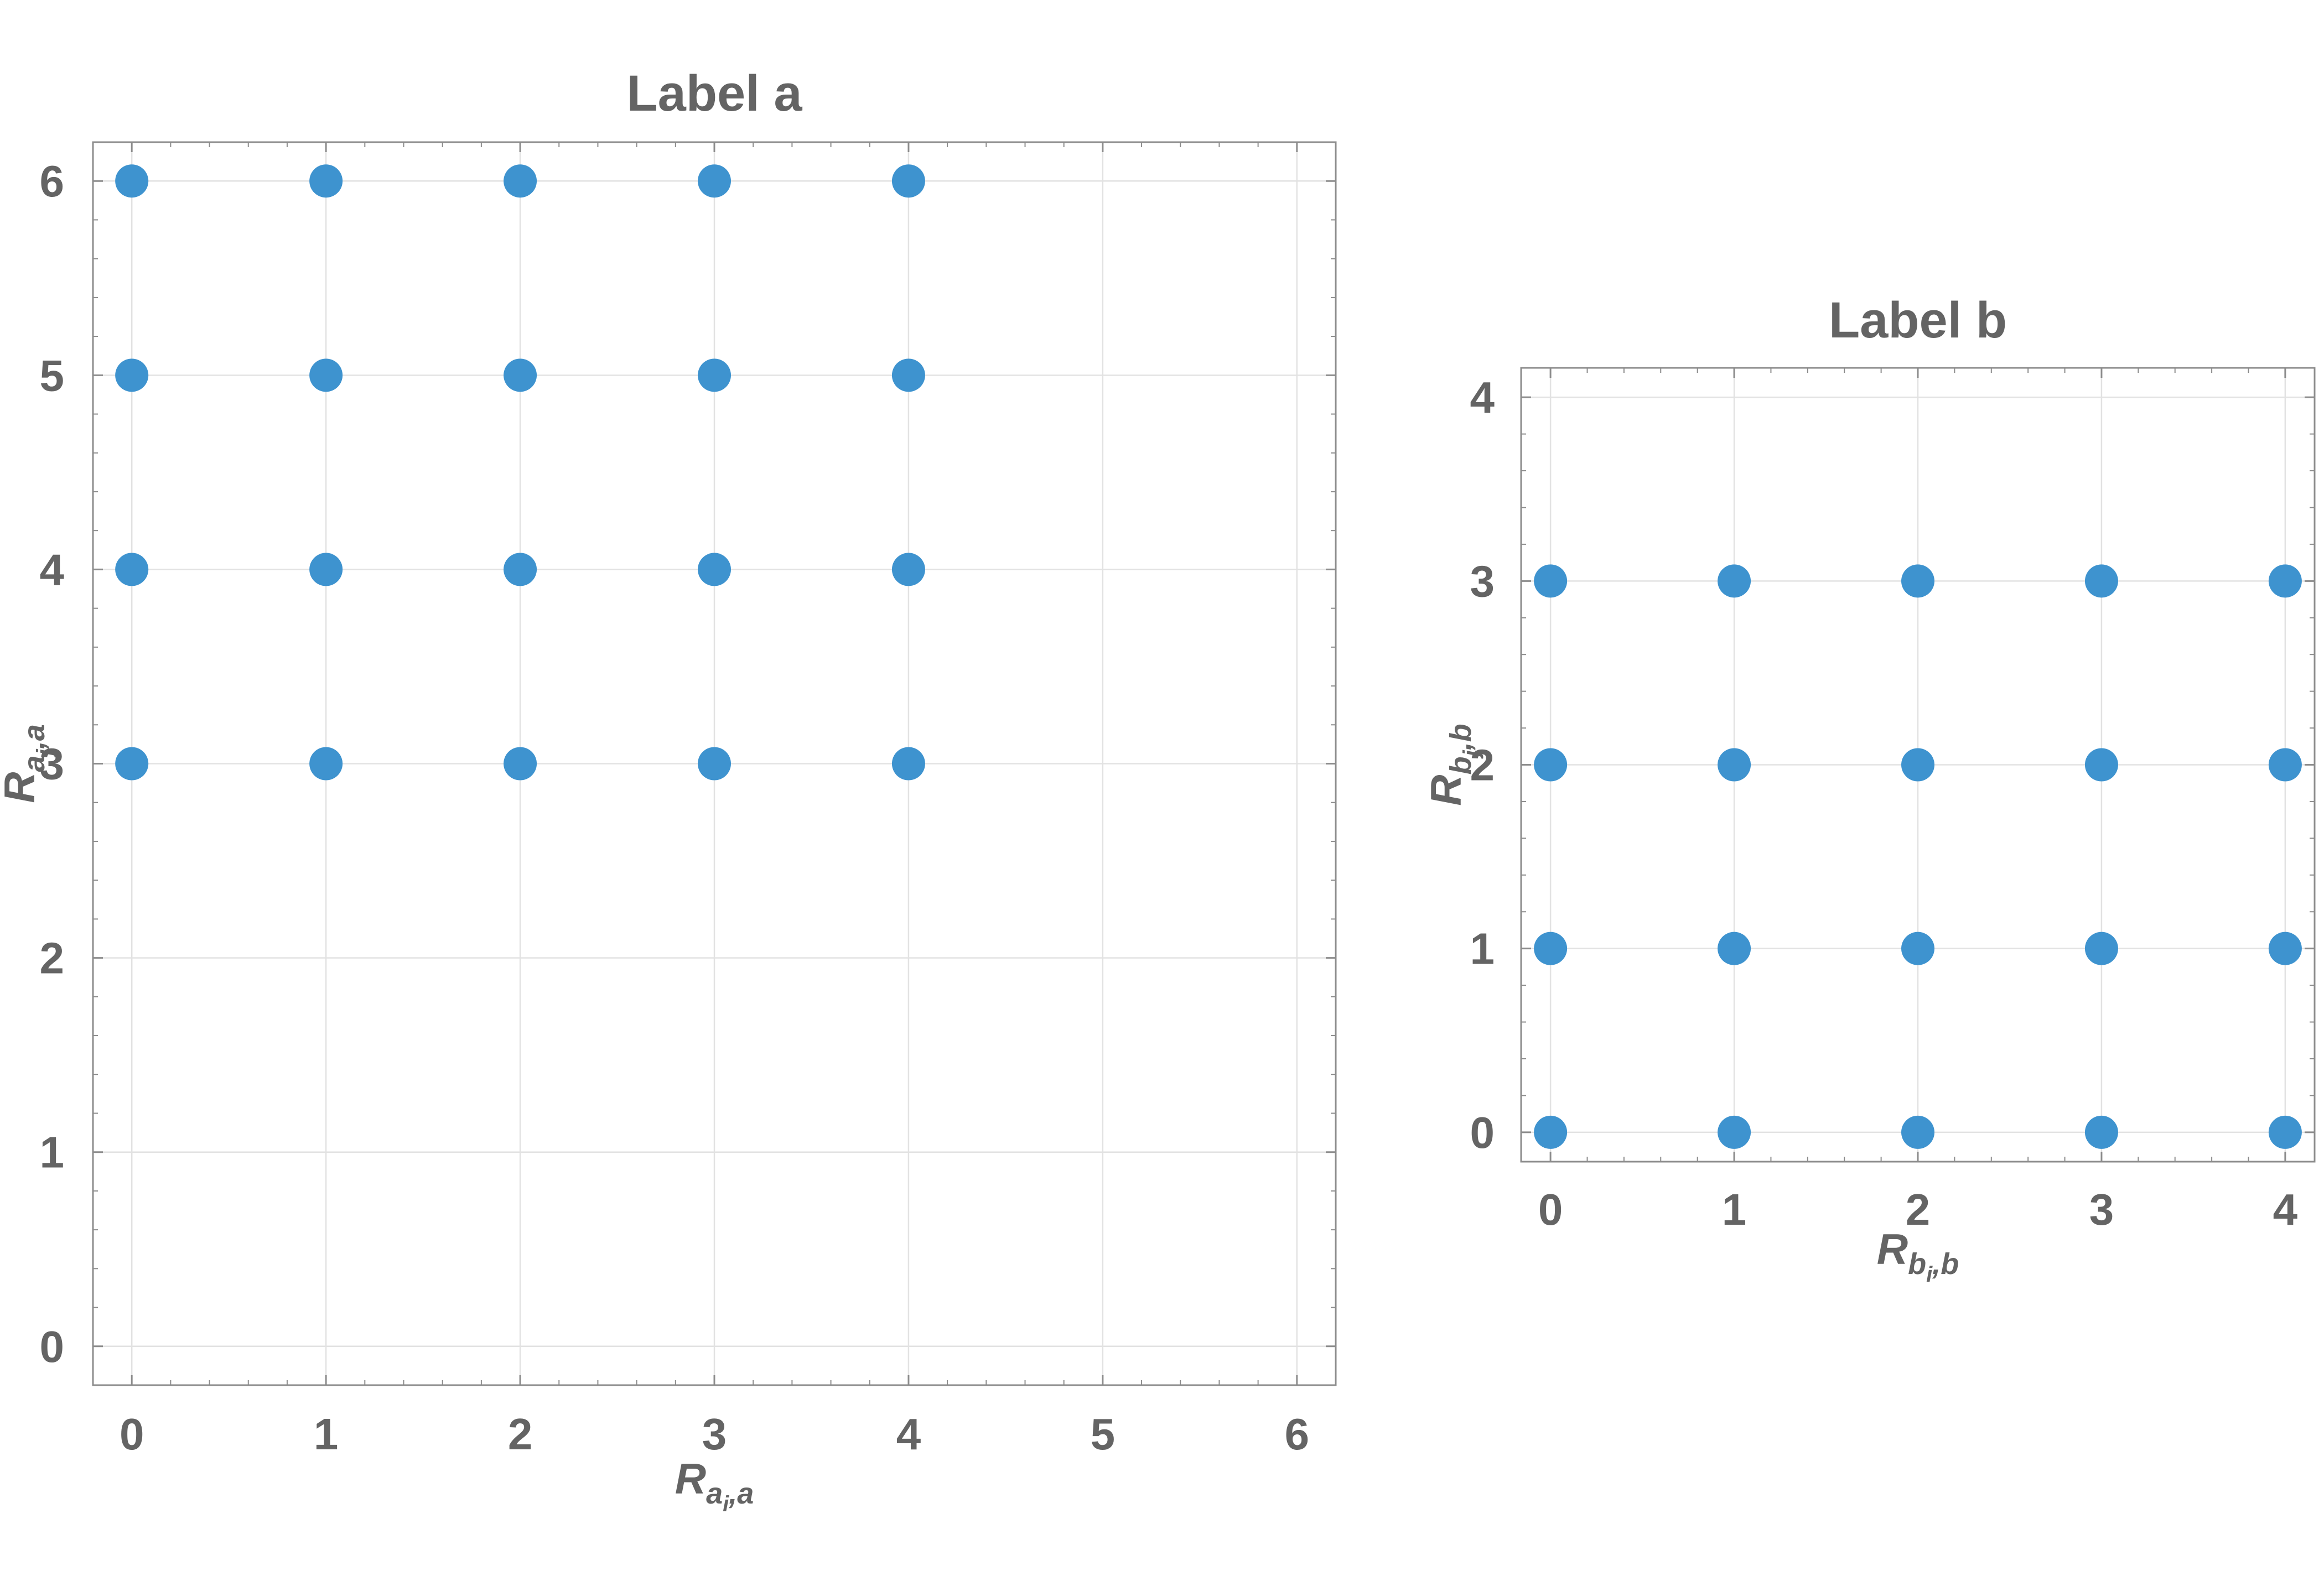  Describe the element at coordinates (52, 376) in the screenshot. I see `y-tick-label-5: 5` at that location.